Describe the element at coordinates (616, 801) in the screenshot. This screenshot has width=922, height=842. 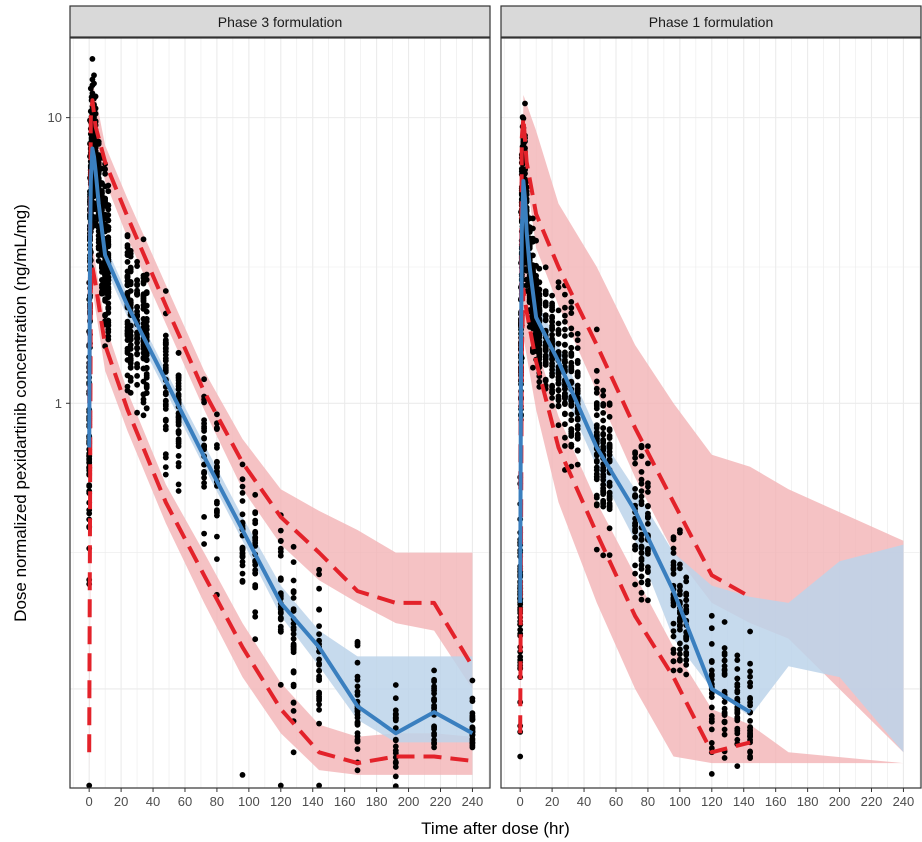
I see `x-tick-label: 60` at that location.